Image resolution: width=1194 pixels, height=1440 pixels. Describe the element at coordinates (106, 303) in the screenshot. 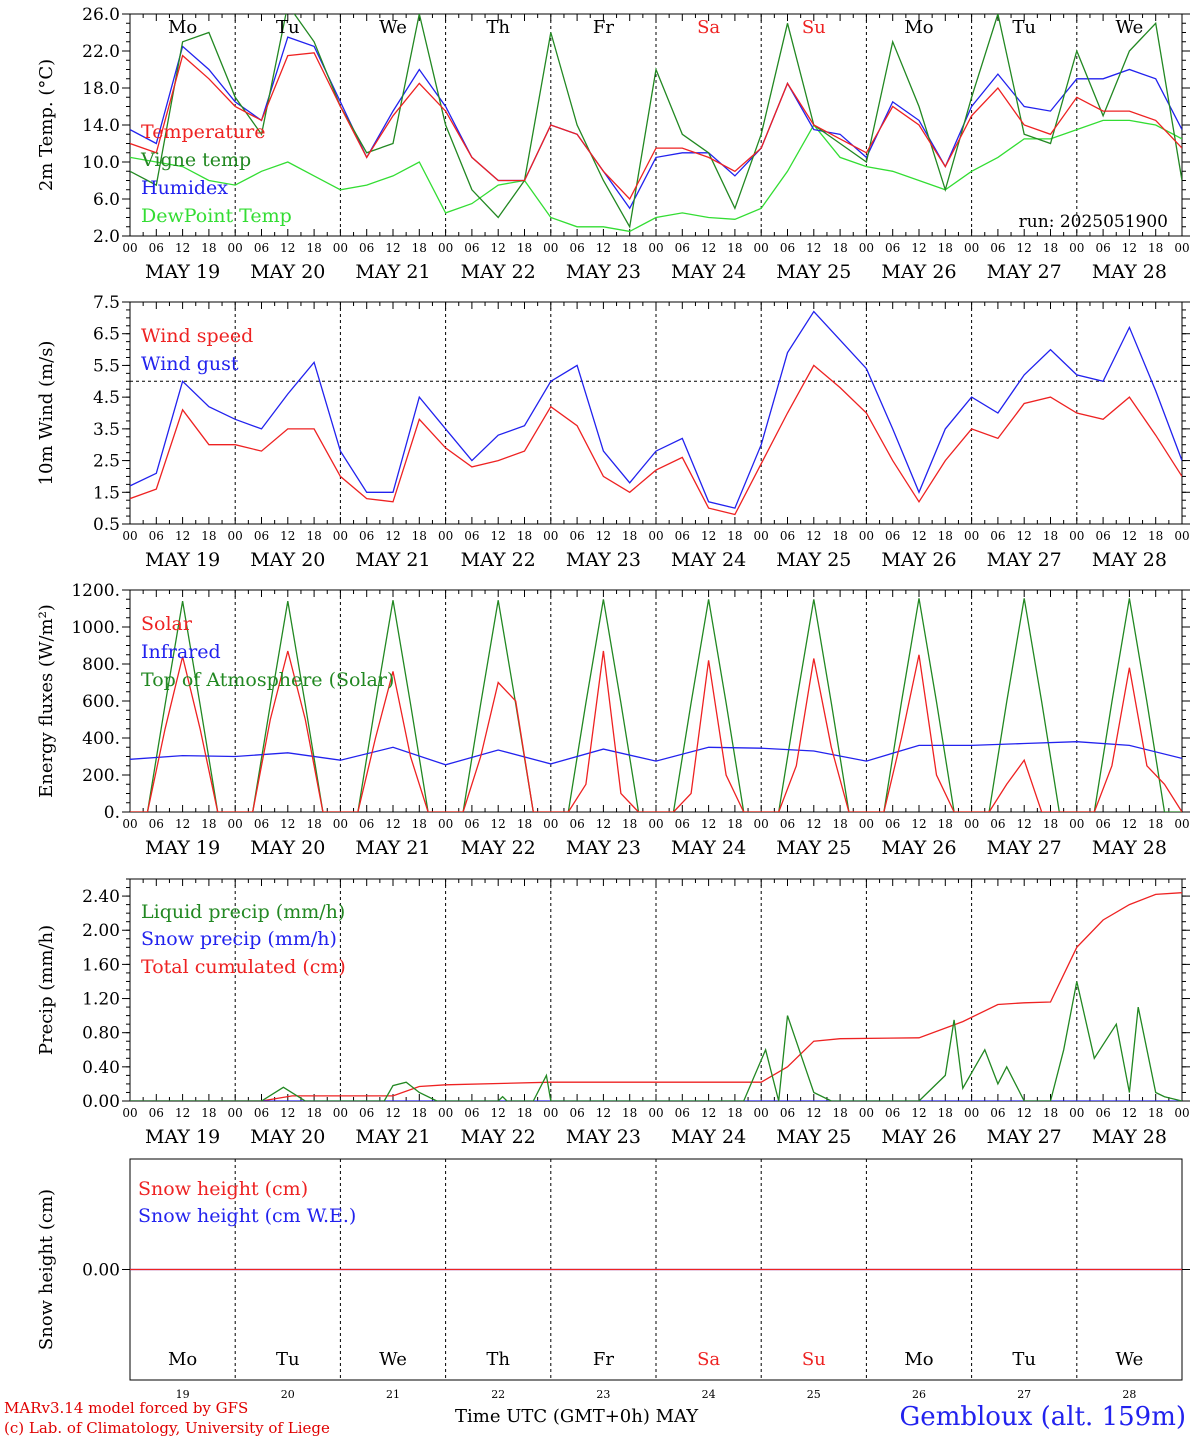

I see `y-tick-label: 7.5` at that location.